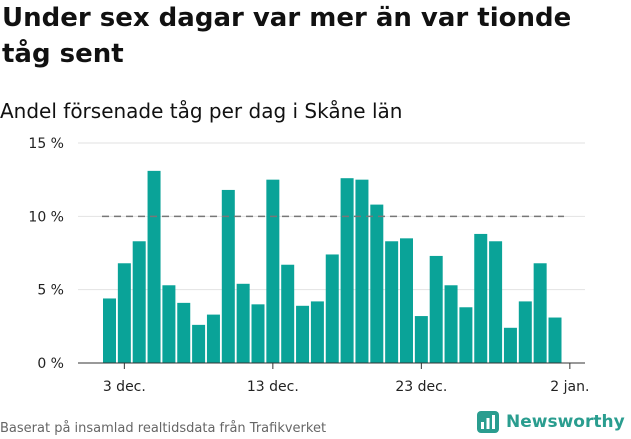 The image size is (631, 439). Describe the element at coordinates (569, 387) in the screenshot. I see `x-tick-label: 2 jan.` at that location.